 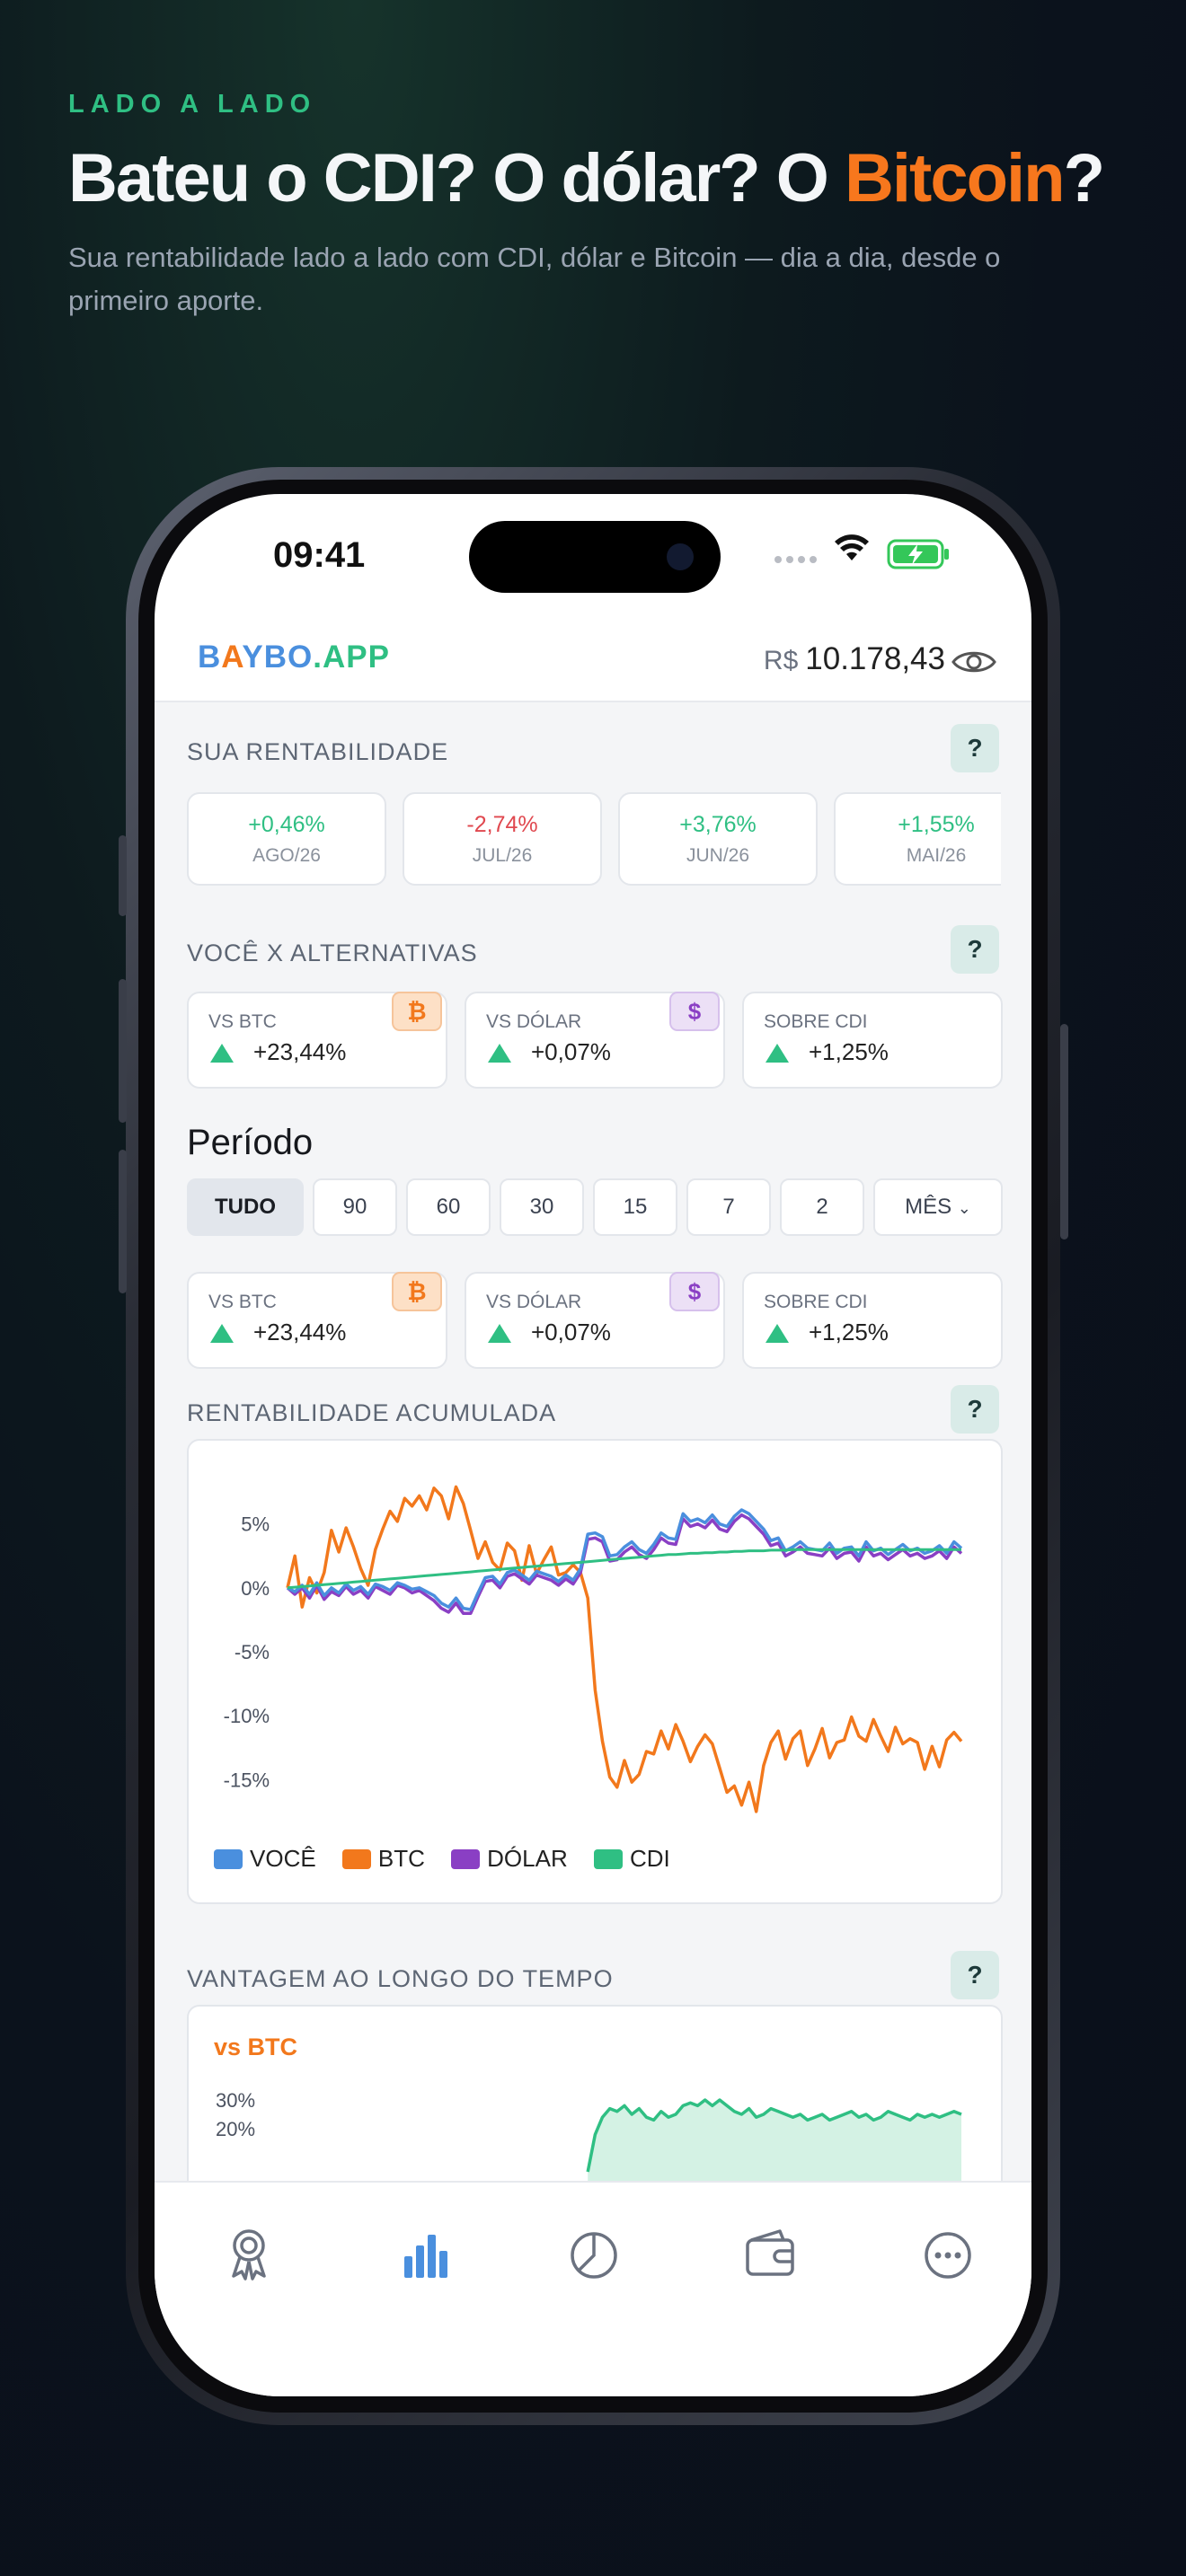 I want to click on period-chip-tudo: TUDO, so click(x=245, y=1207).